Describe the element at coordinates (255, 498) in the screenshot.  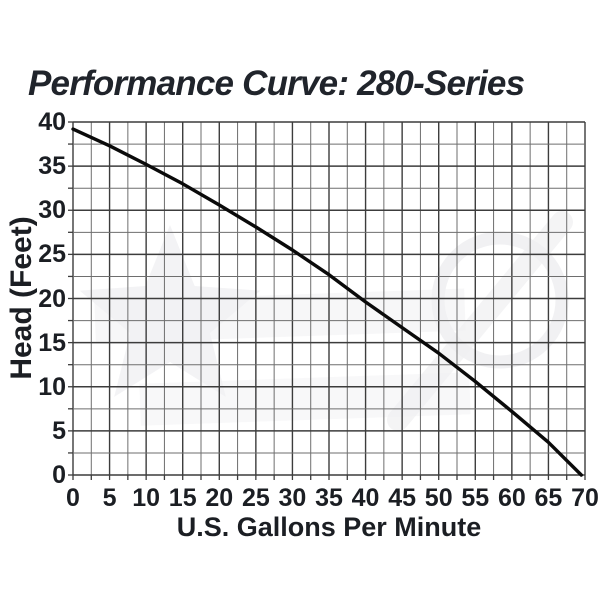
I see `x-tick-label: 25` at that location.